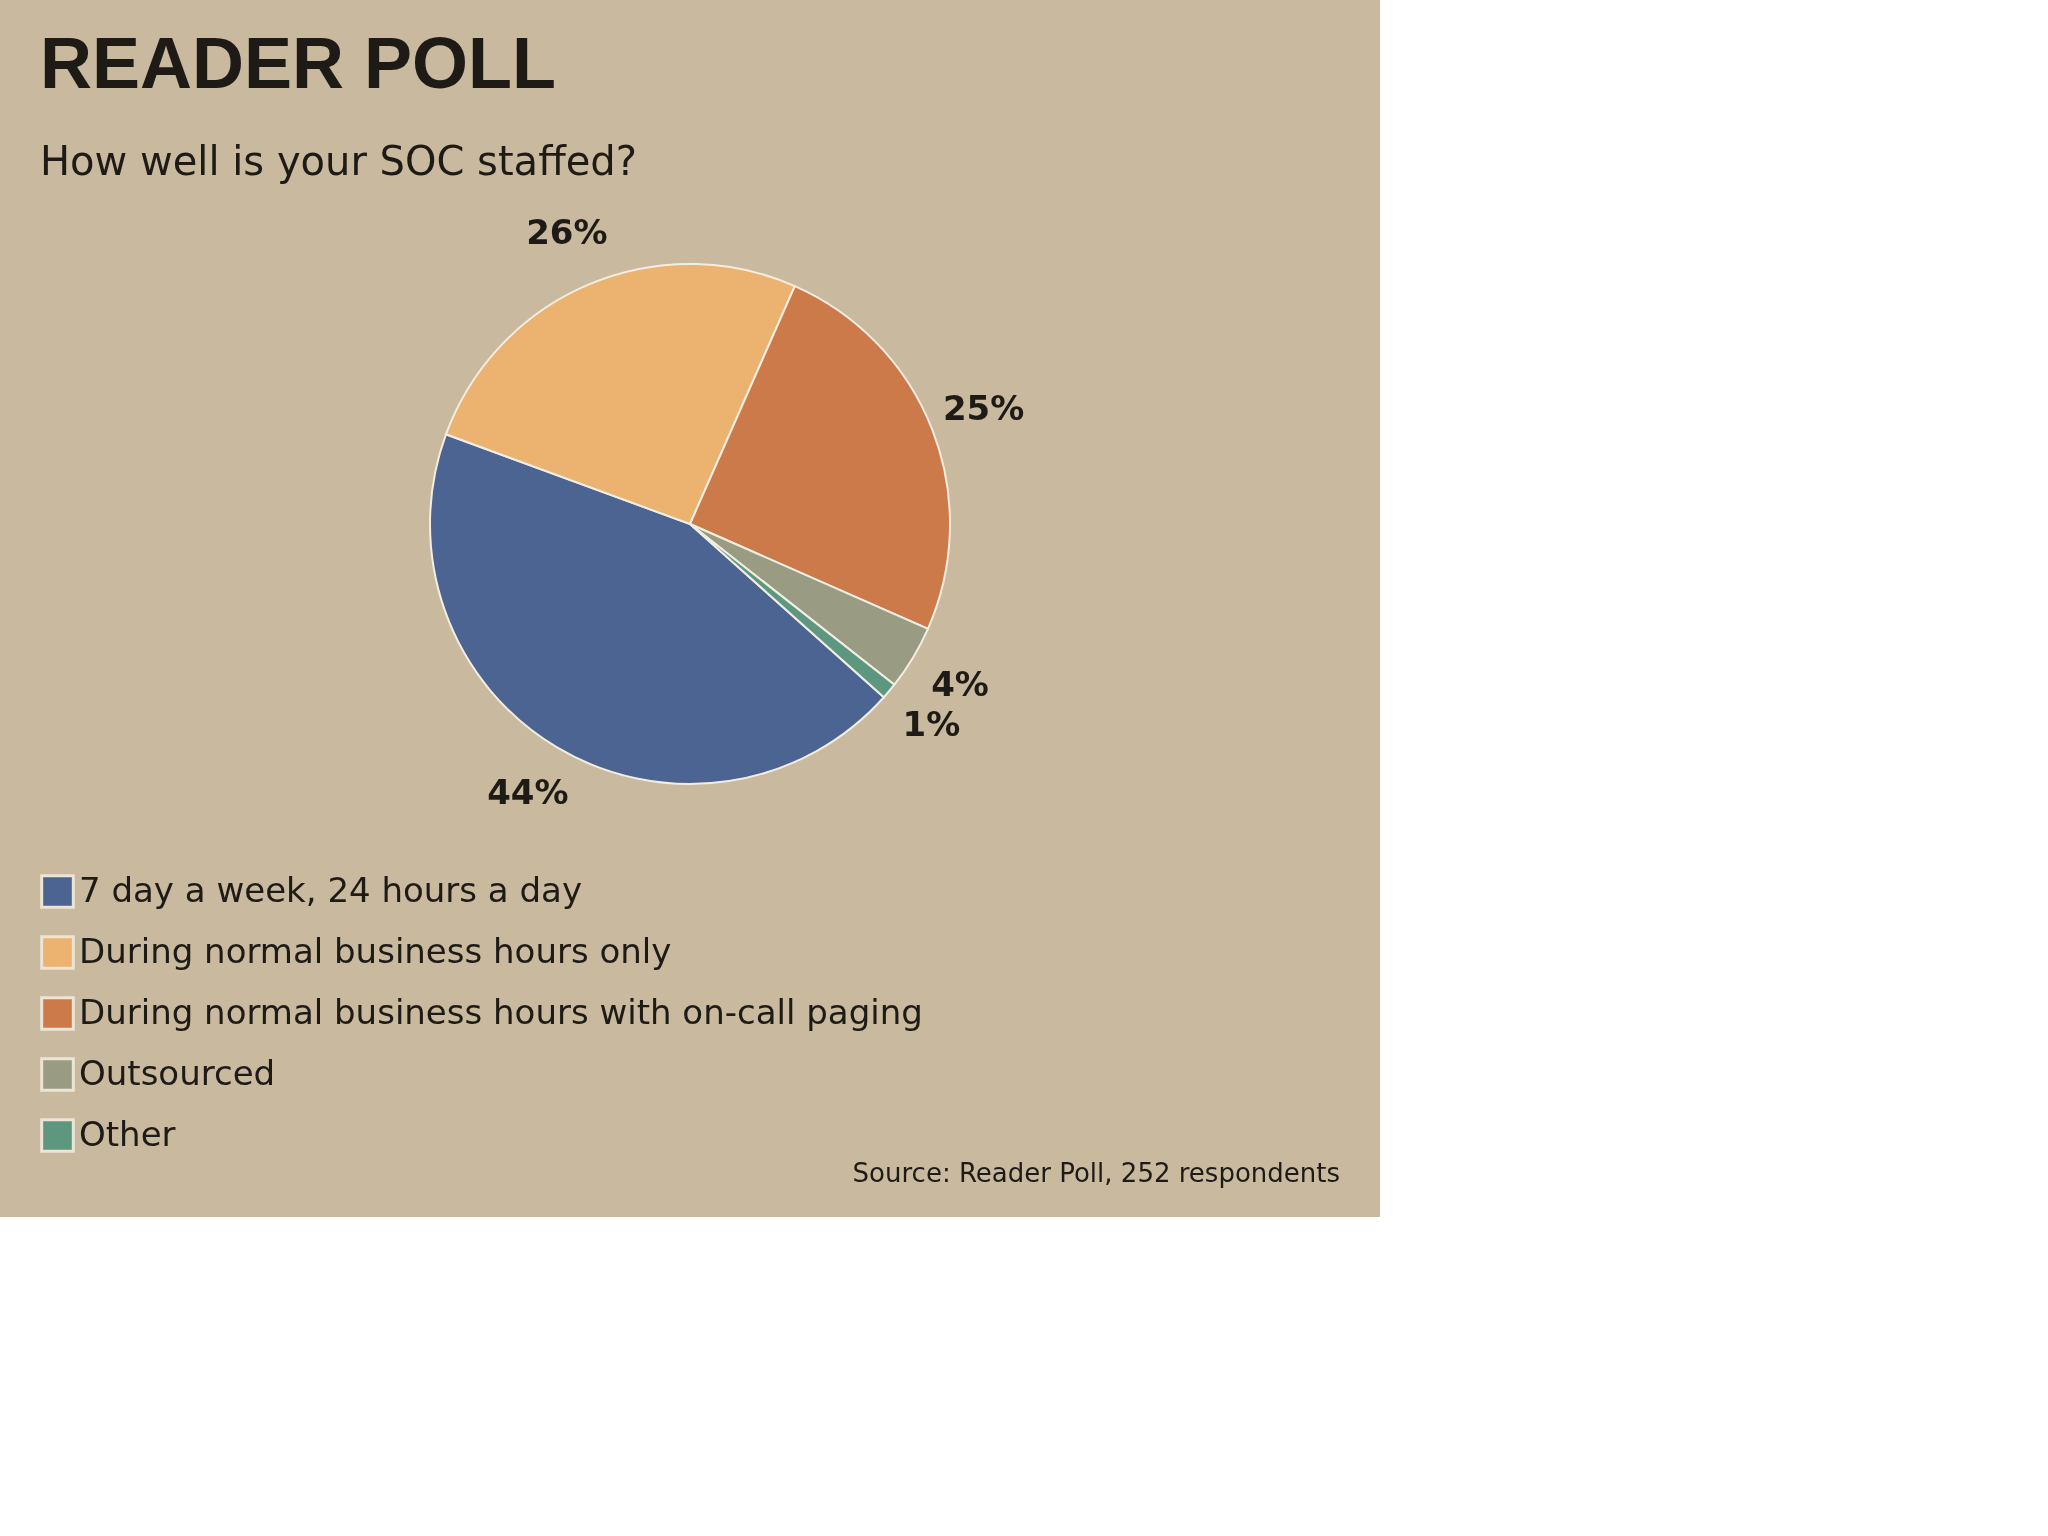 This screenshot has width=2048, height=1536. Describe the element at coordinates (528, 792) in the screenshot. I see `data-label: 44%` at that location.